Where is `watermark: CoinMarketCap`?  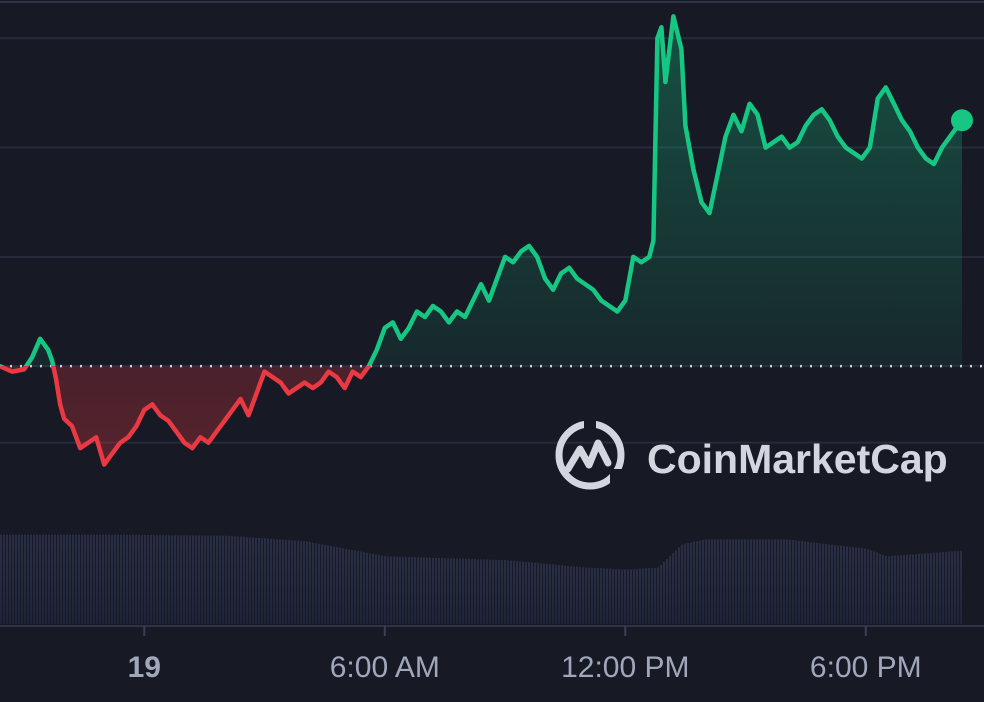
watermark: CoinMarketCap is located at coordinates (751, 455).